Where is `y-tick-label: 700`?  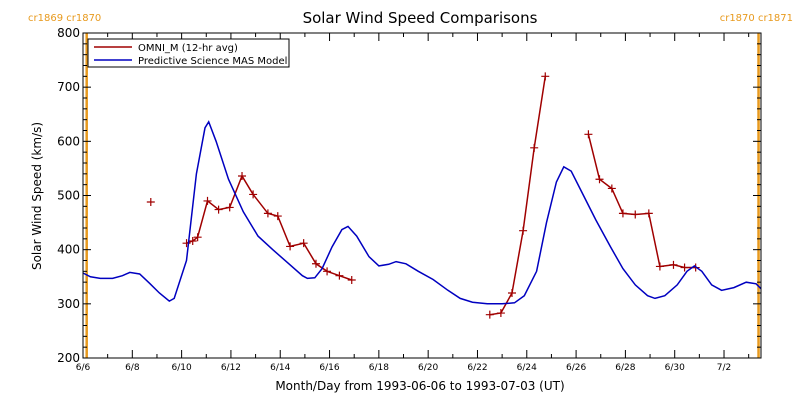
y-tick-label: 700 is located at coordinates (68, 87).